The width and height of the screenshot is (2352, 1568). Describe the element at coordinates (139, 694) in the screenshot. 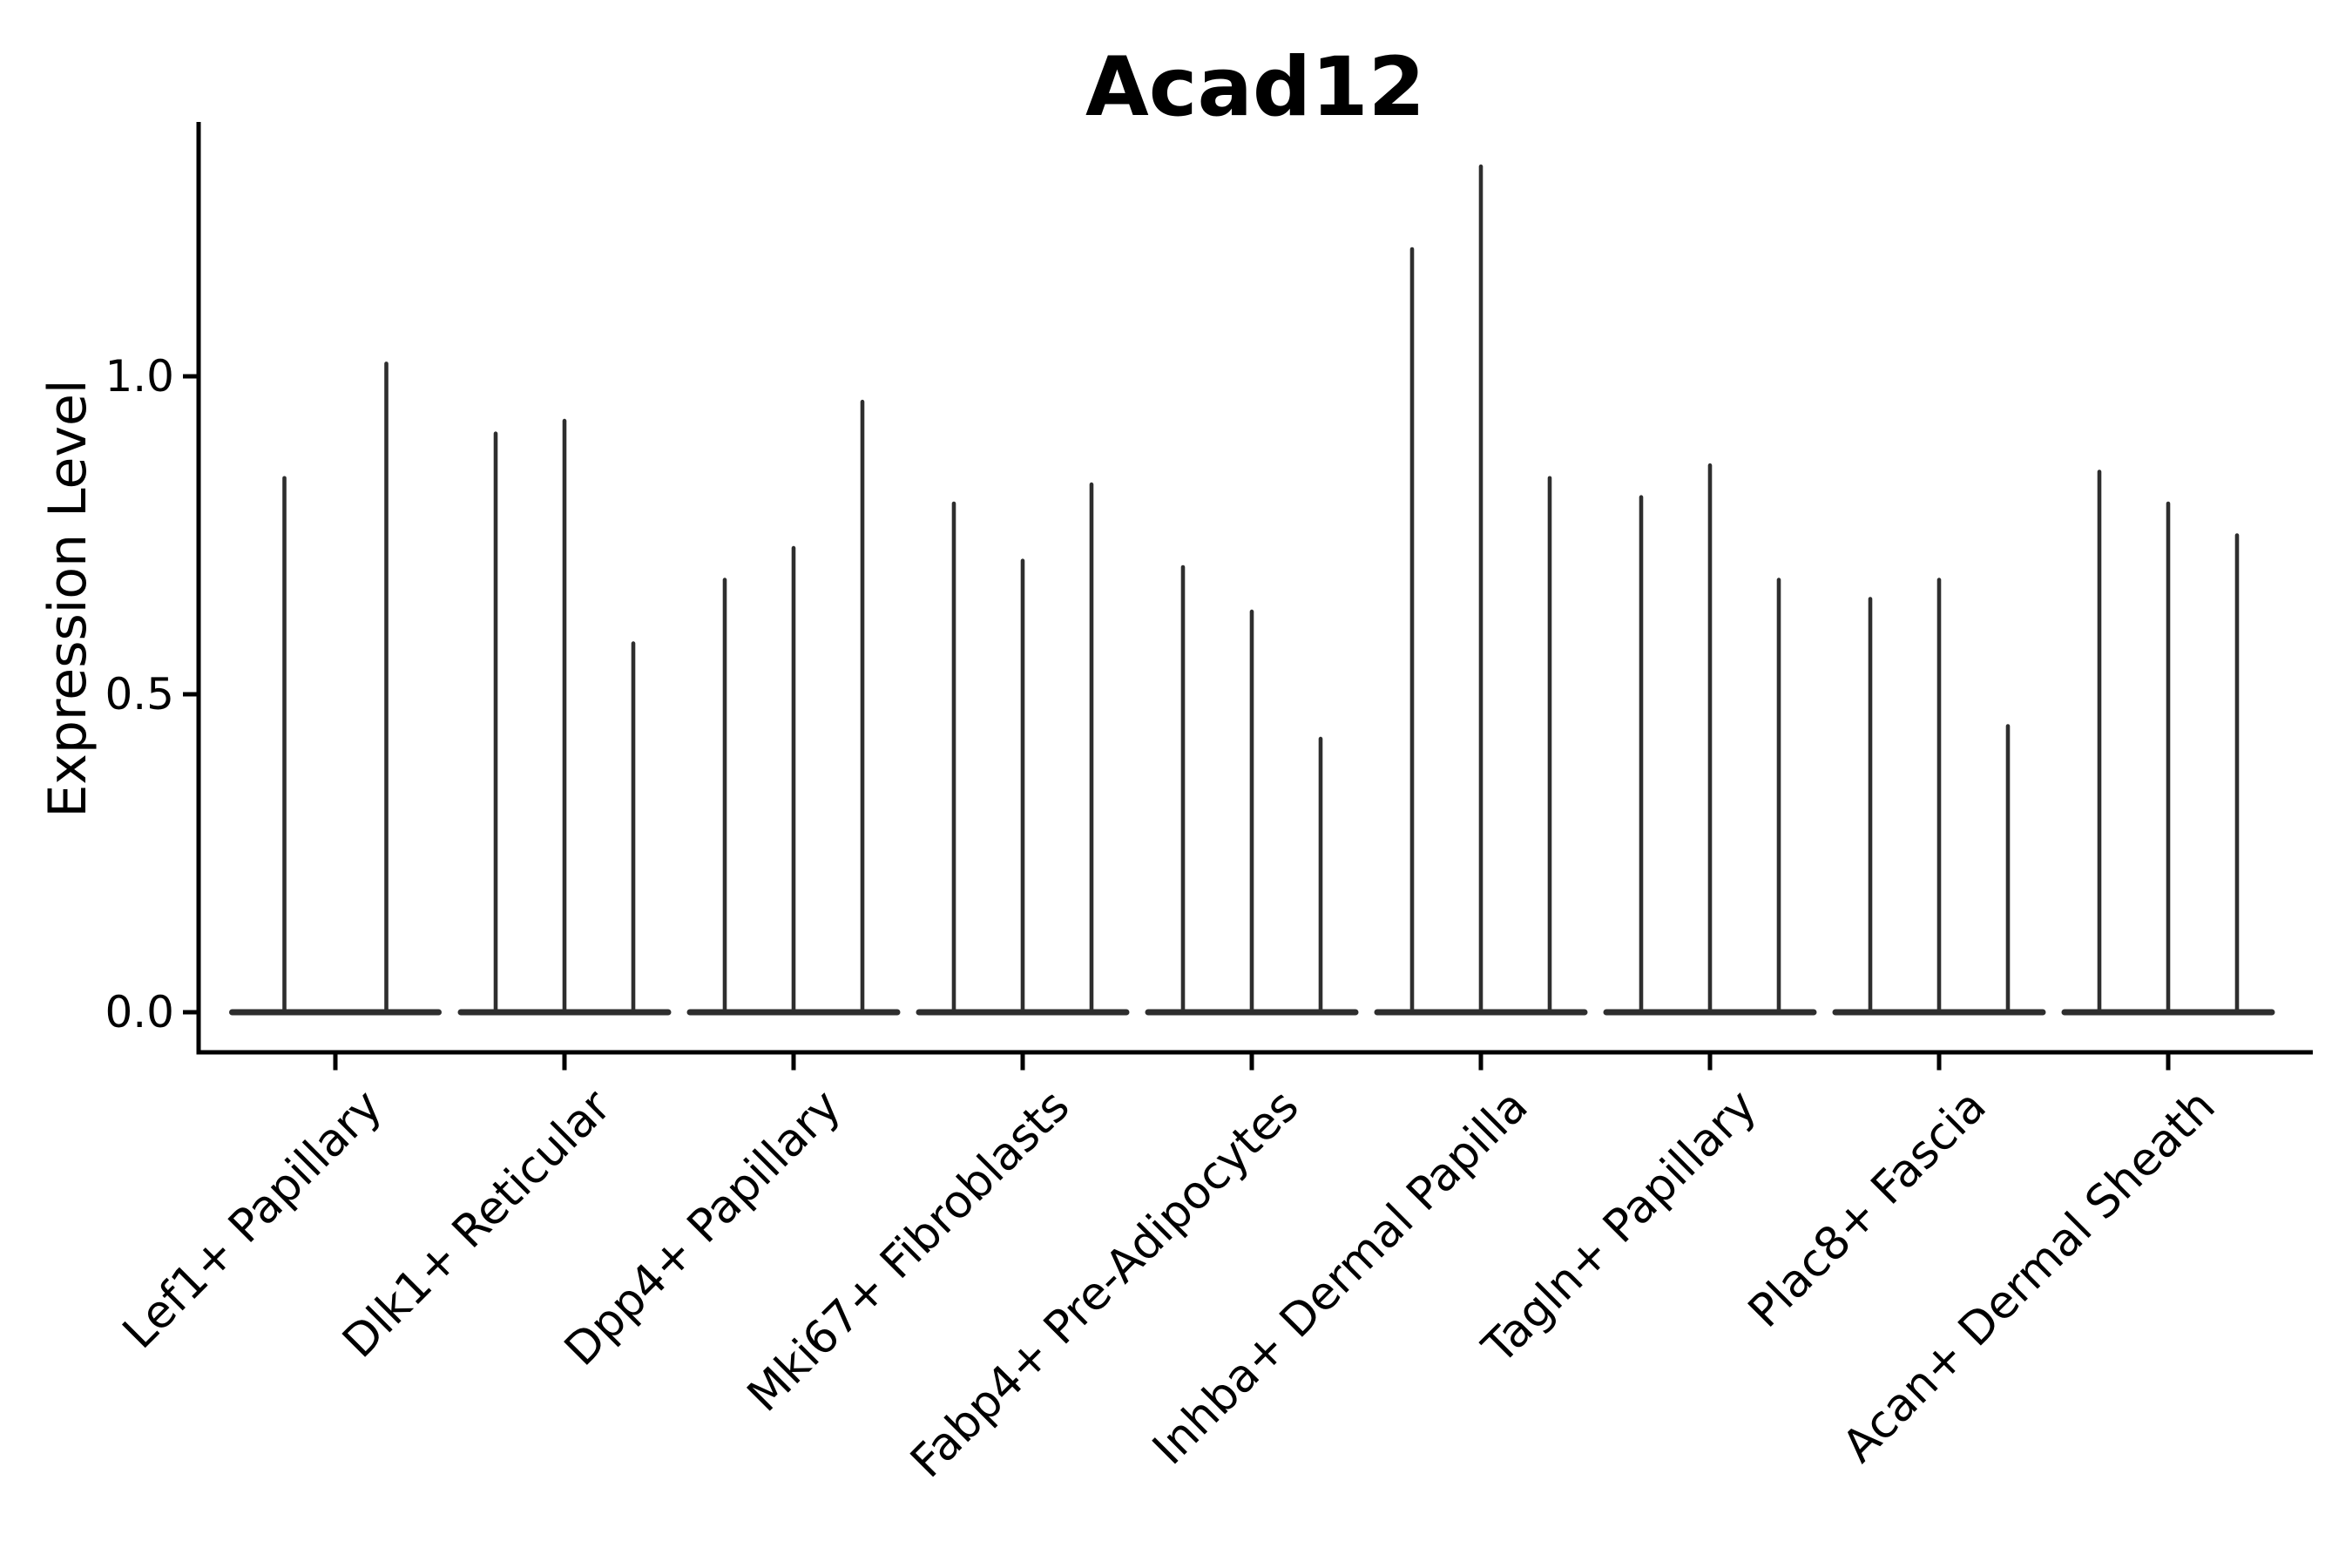

I see `y-tick-label: 0.5` at that location.